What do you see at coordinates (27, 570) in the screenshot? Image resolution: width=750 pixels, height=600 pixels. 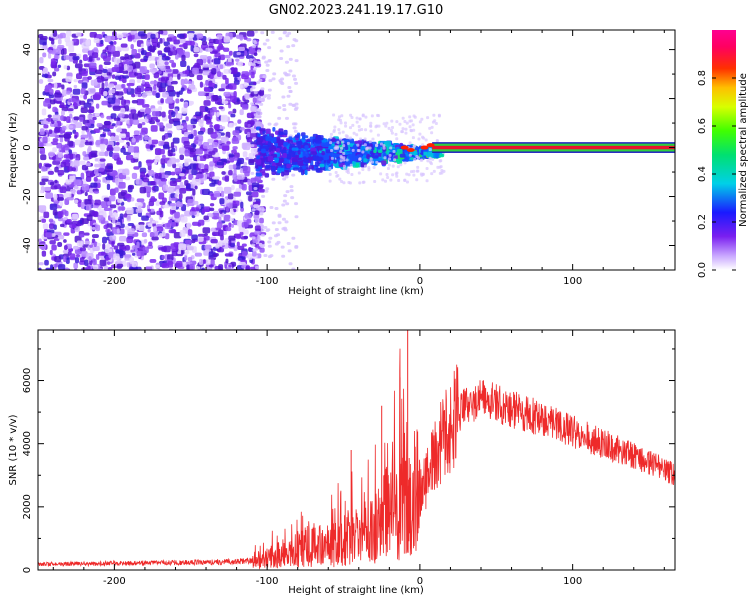 I see `y-tick-label: 0` at bounding box center [27, 570].